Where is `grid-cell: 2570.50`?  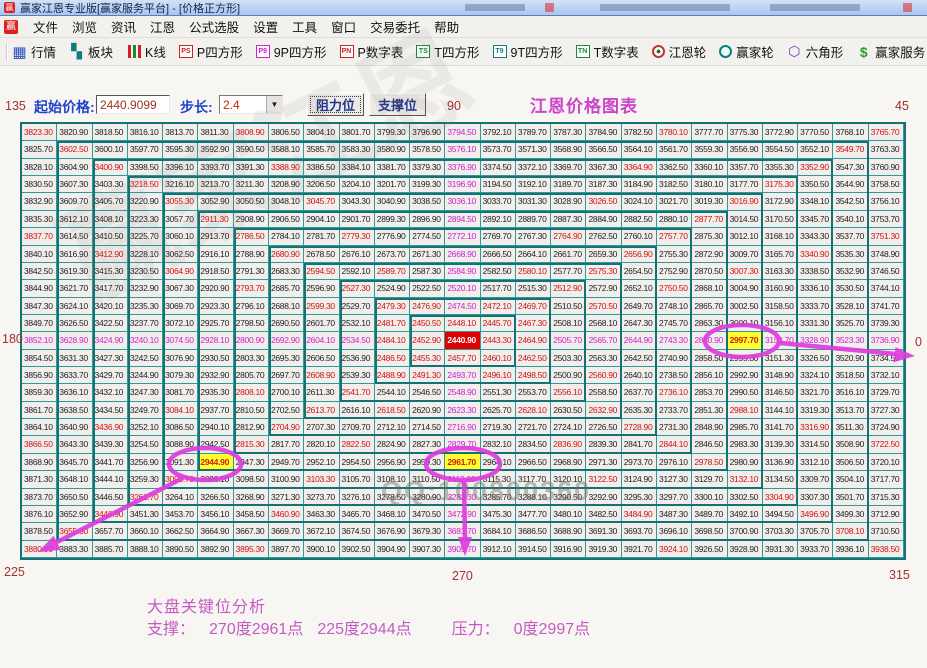 grid-cell: 2570.50 is located at coordinates (604, 306).